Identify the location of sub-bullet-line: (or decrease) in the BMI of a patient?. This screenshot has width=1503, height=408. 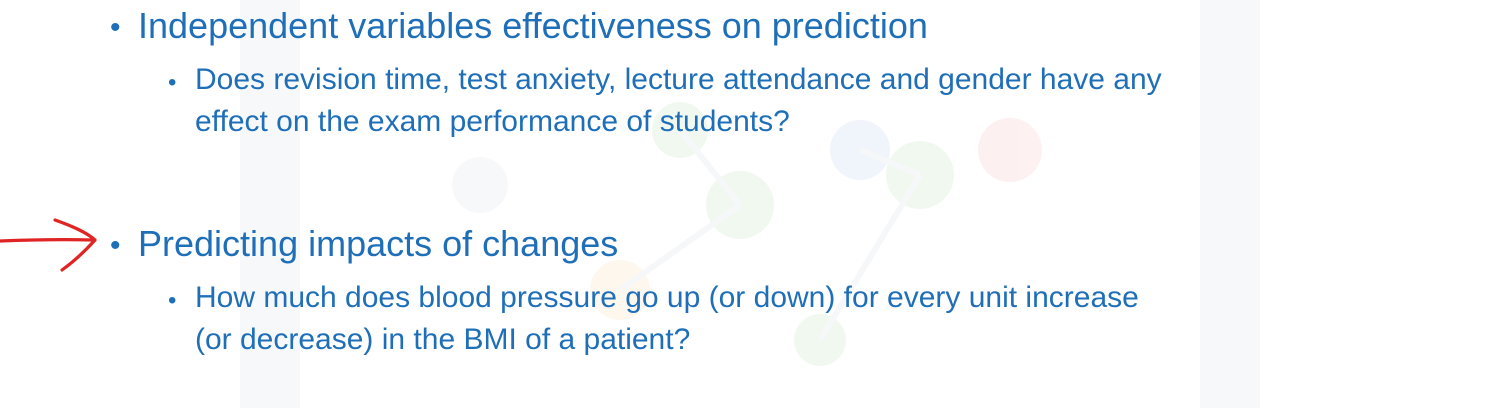
(443, 339).